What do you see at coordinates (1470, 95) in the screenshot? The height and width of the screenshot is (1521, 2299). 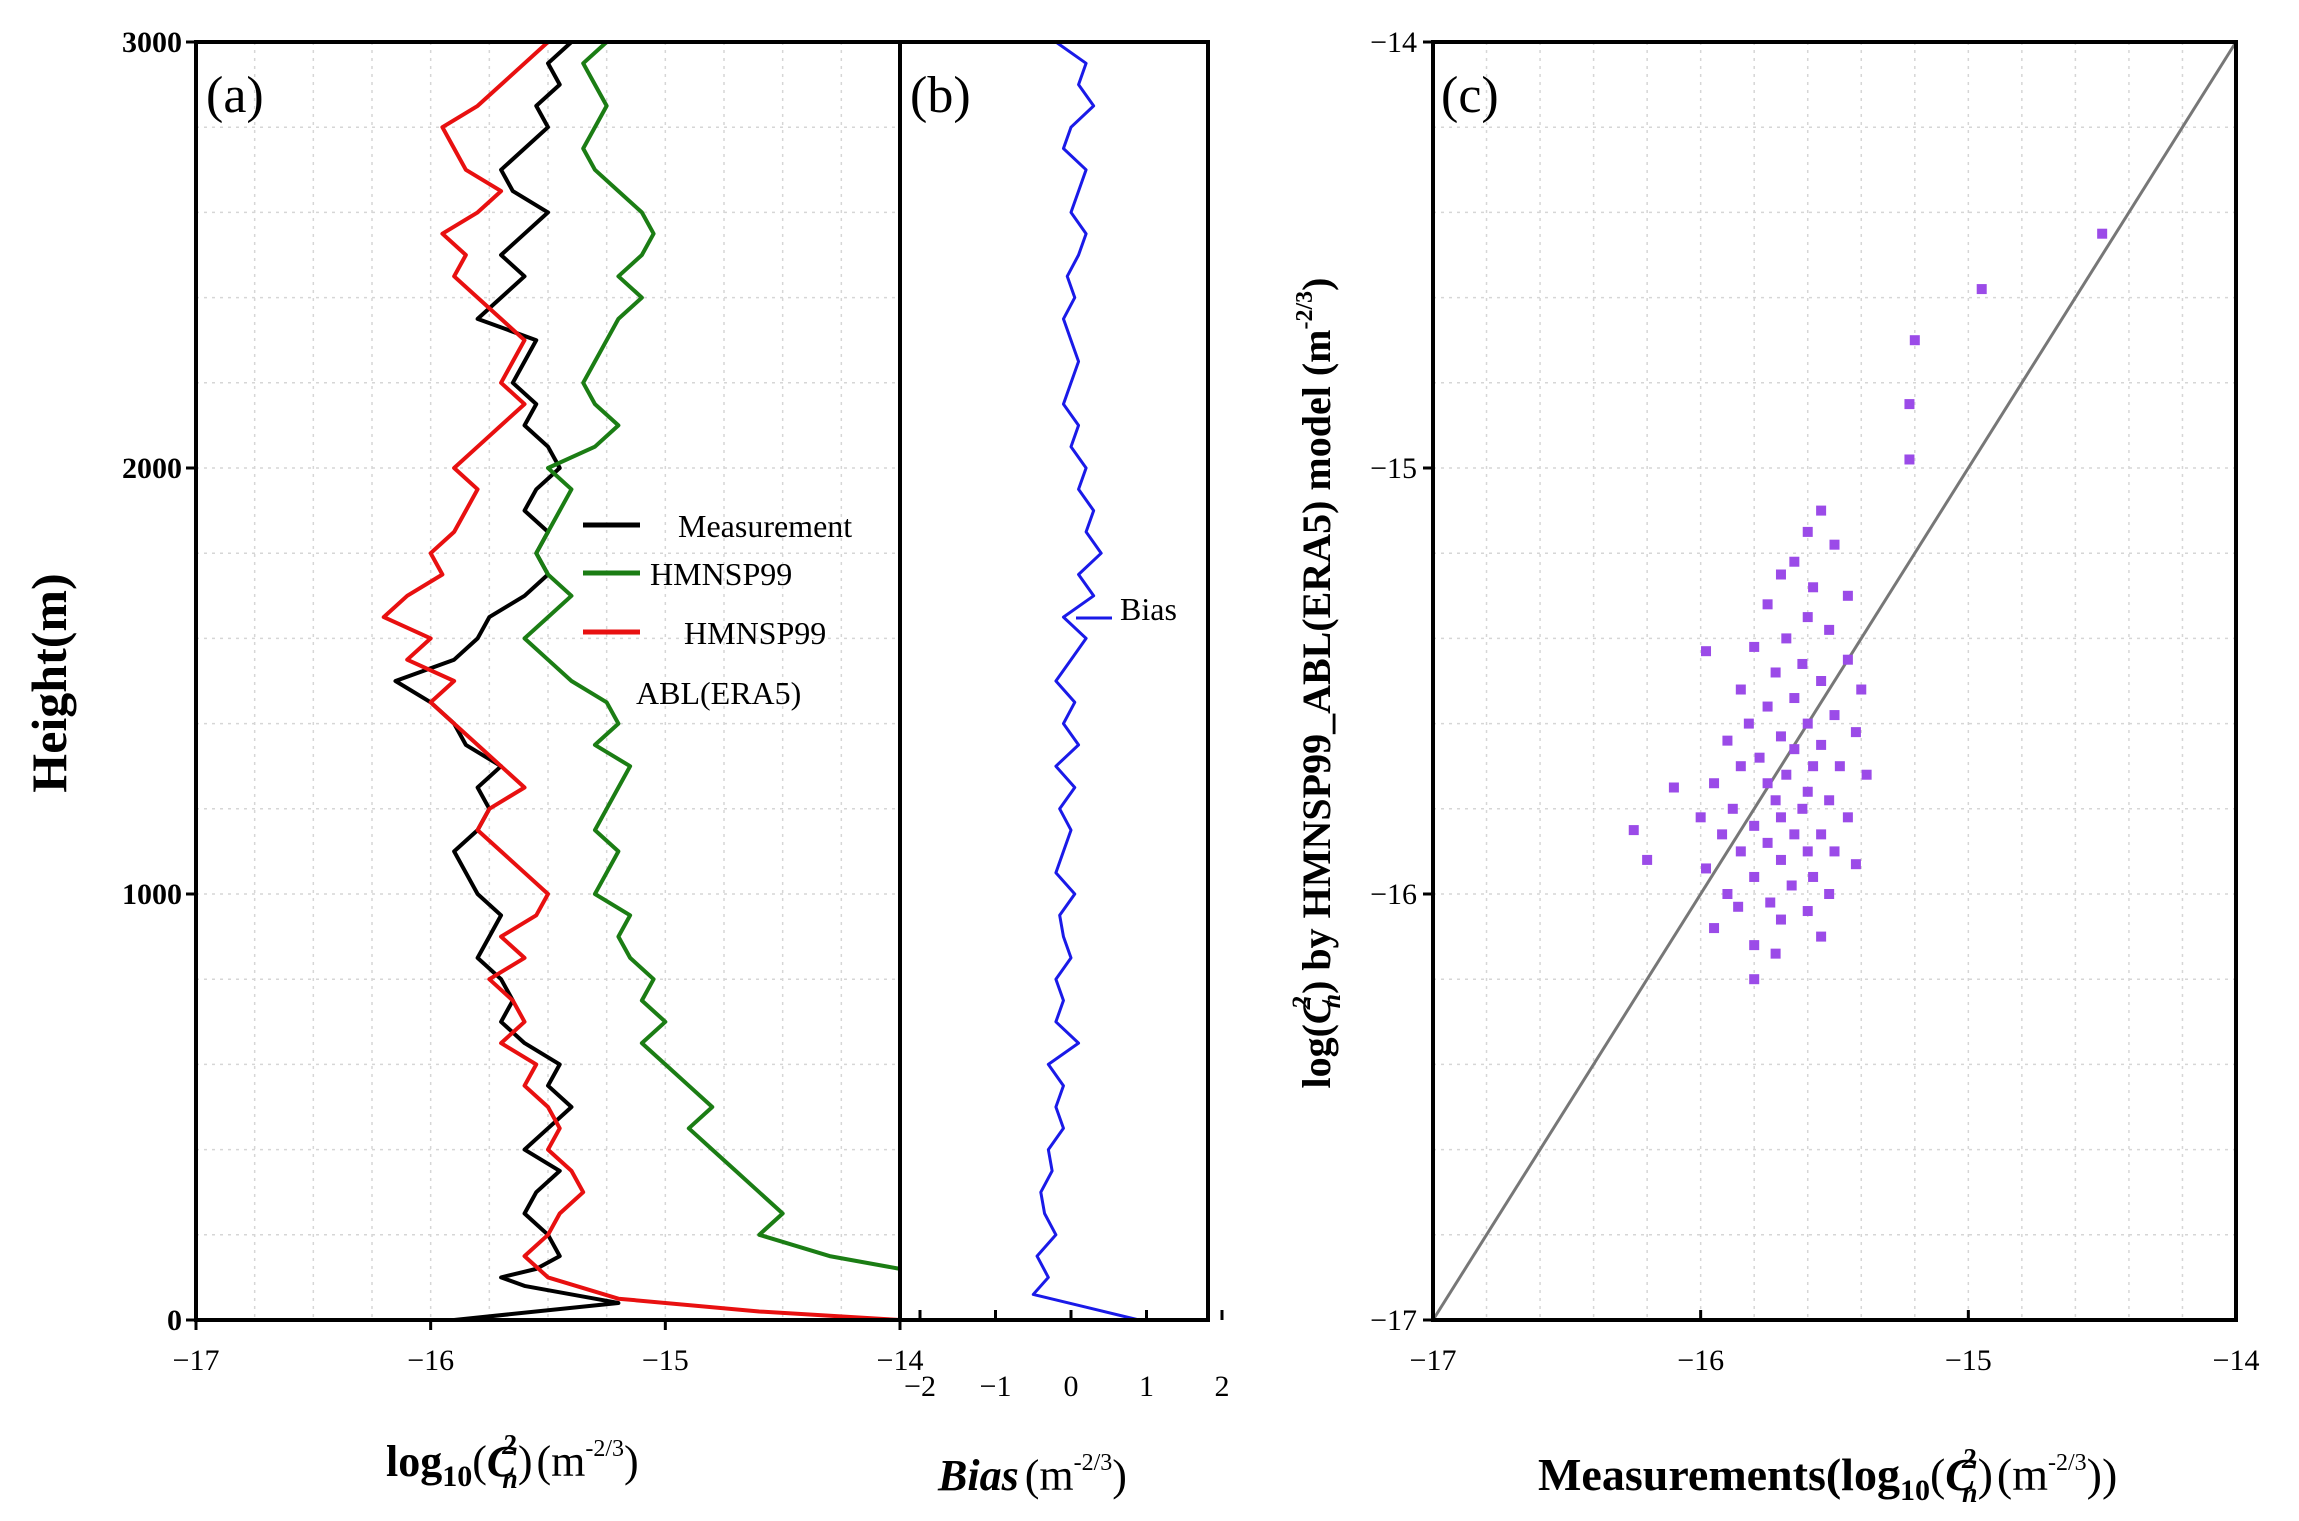 I see `panel-c-tag: (c)` at bounding box center [1470, 95].